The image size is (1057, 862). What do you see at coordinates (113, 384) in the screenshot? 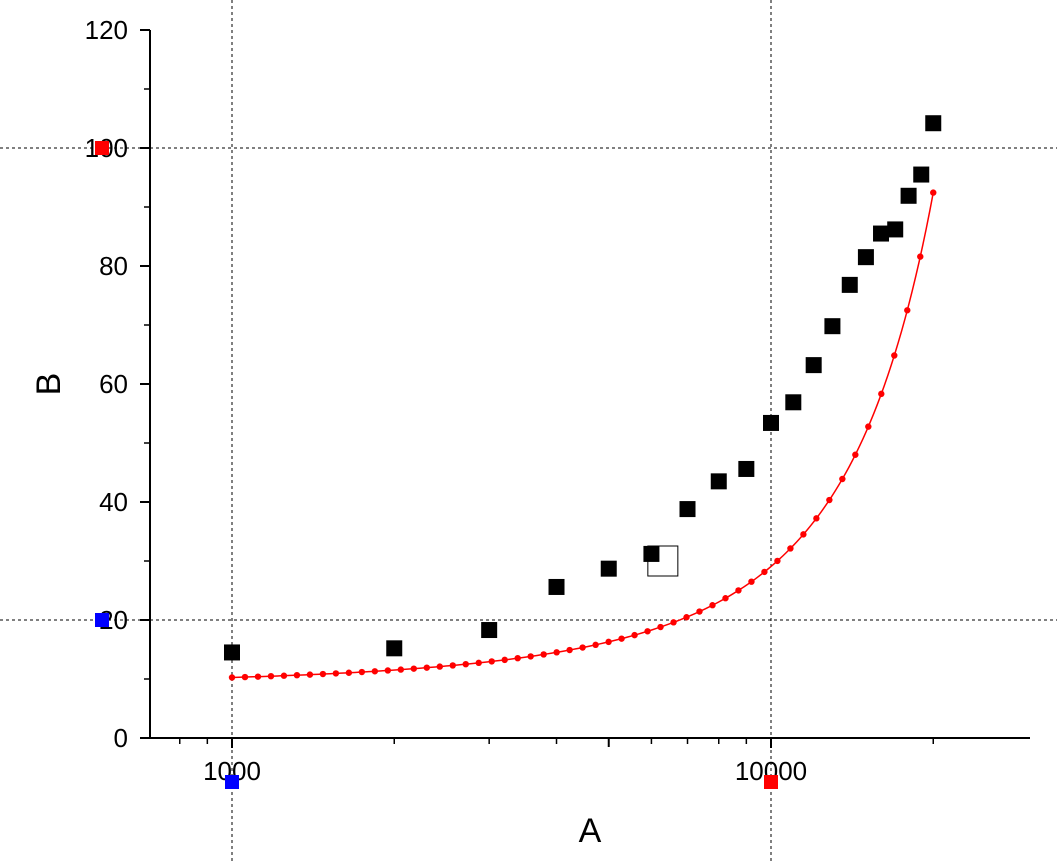
I see `y-tick-label: 60` at bounding box center [113, 384].